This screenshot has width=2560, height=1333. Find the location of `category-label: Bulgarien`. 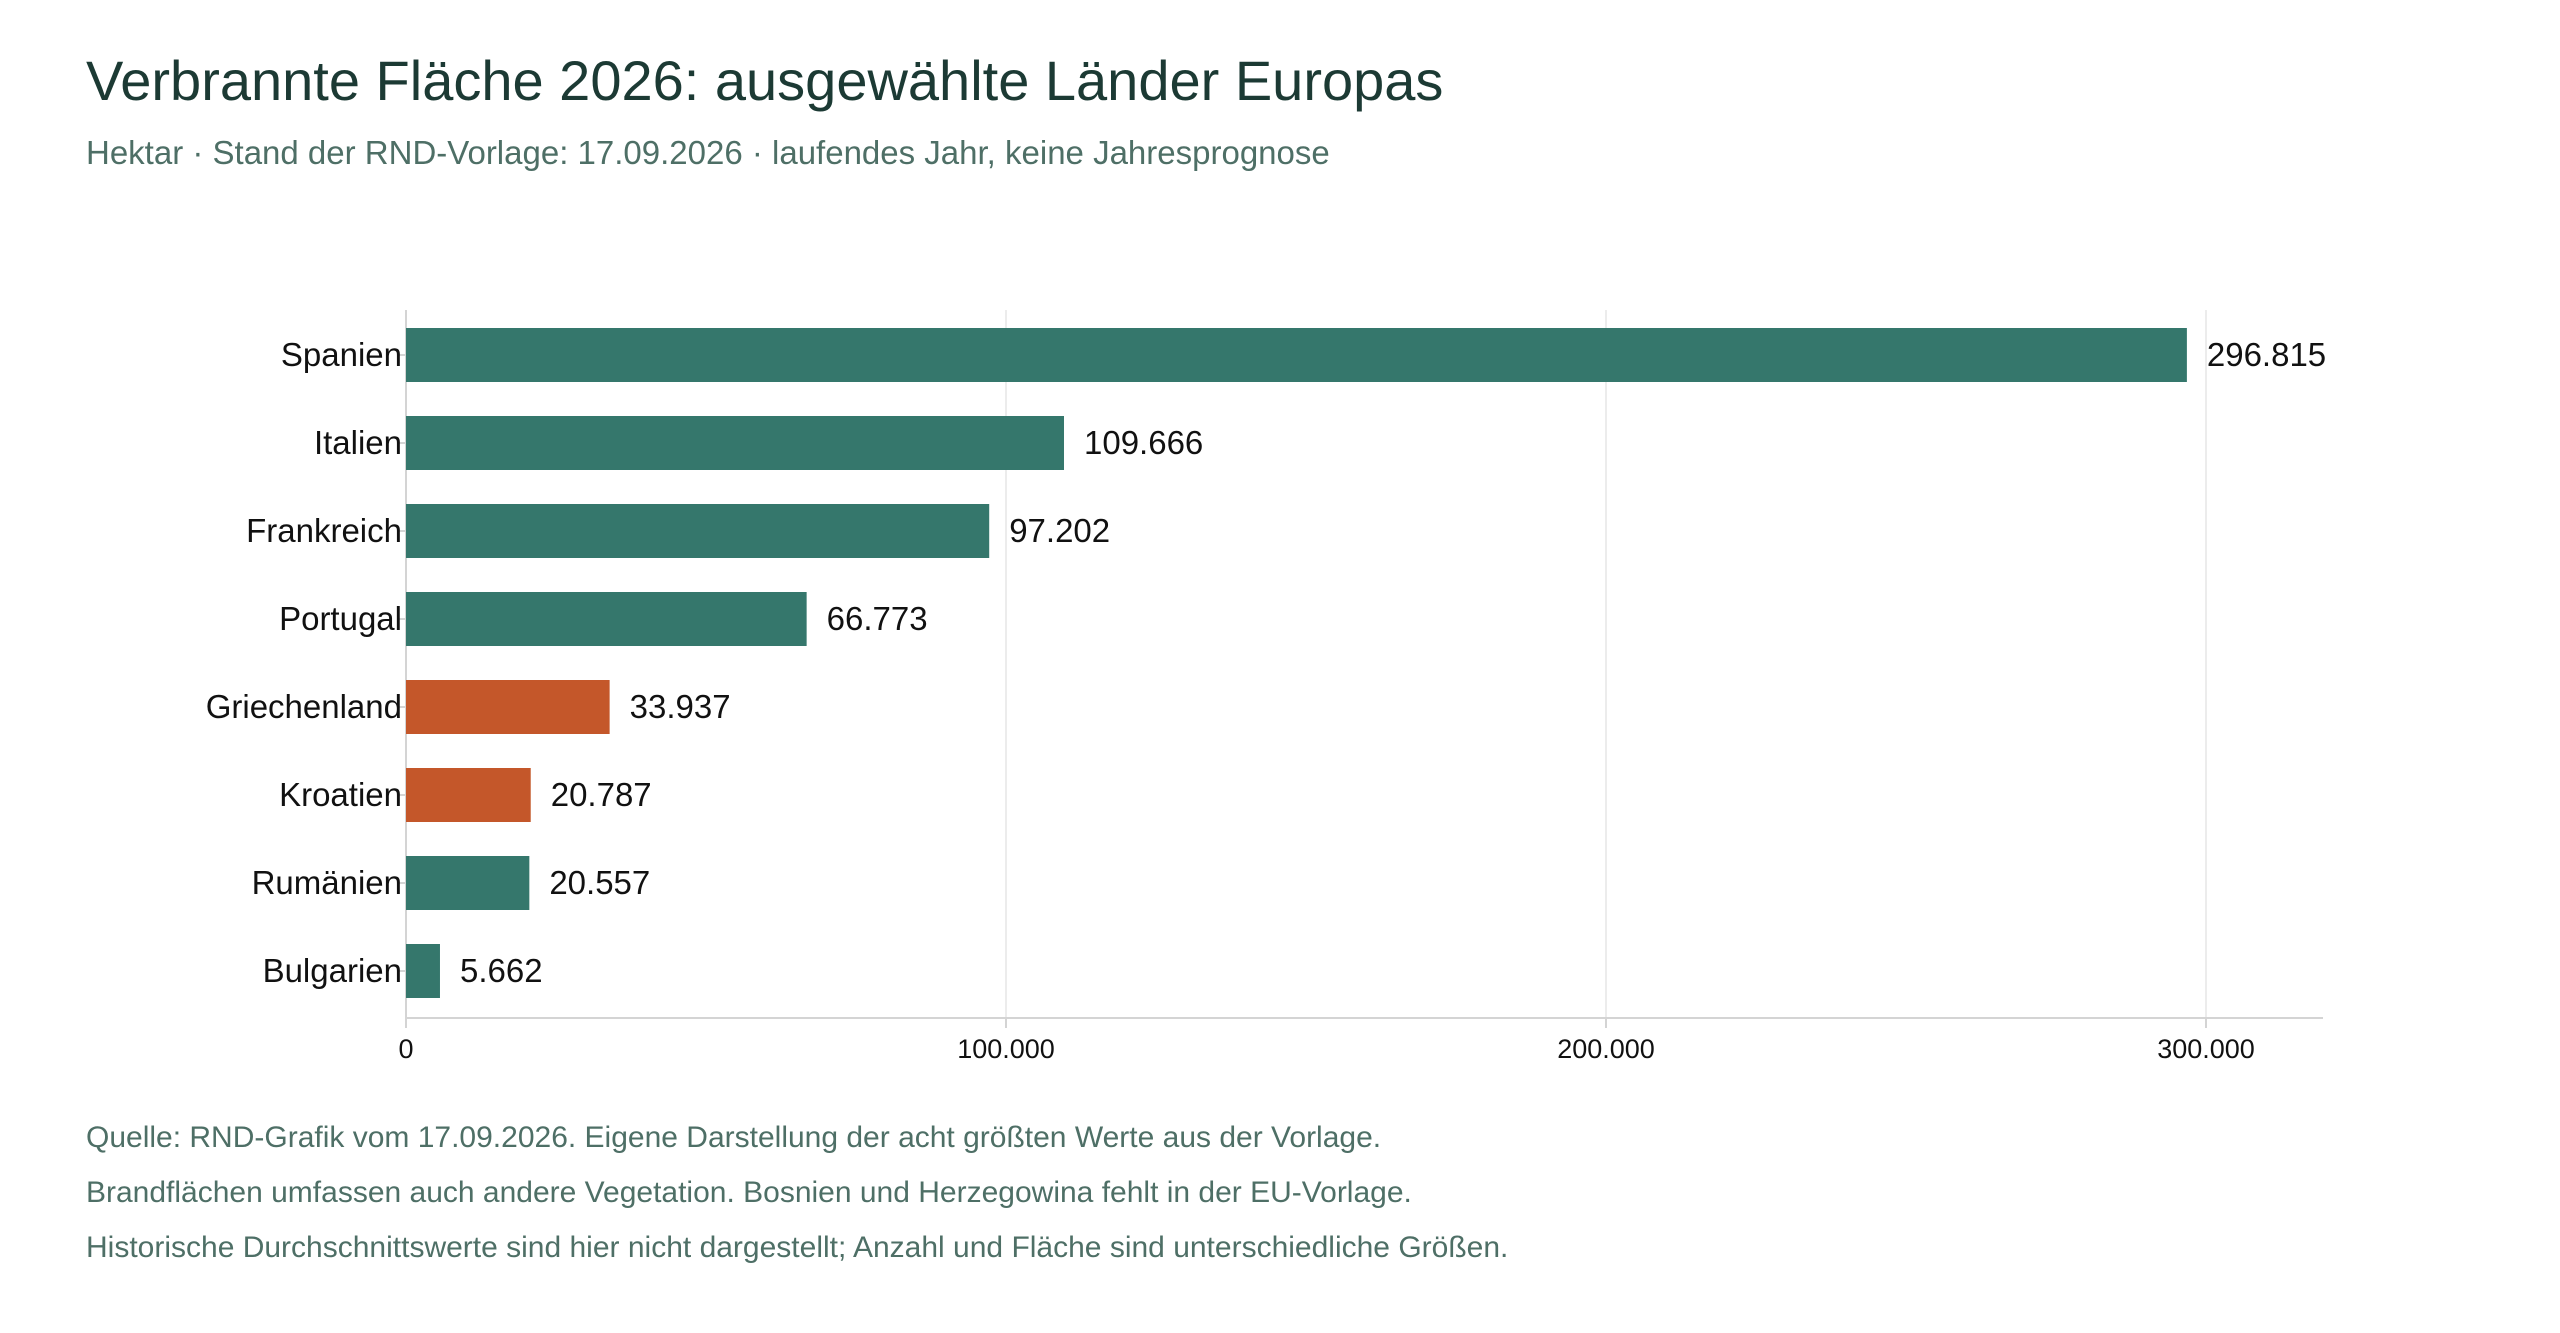

category-label: Bulgarien is located at coordinates (332, 970).